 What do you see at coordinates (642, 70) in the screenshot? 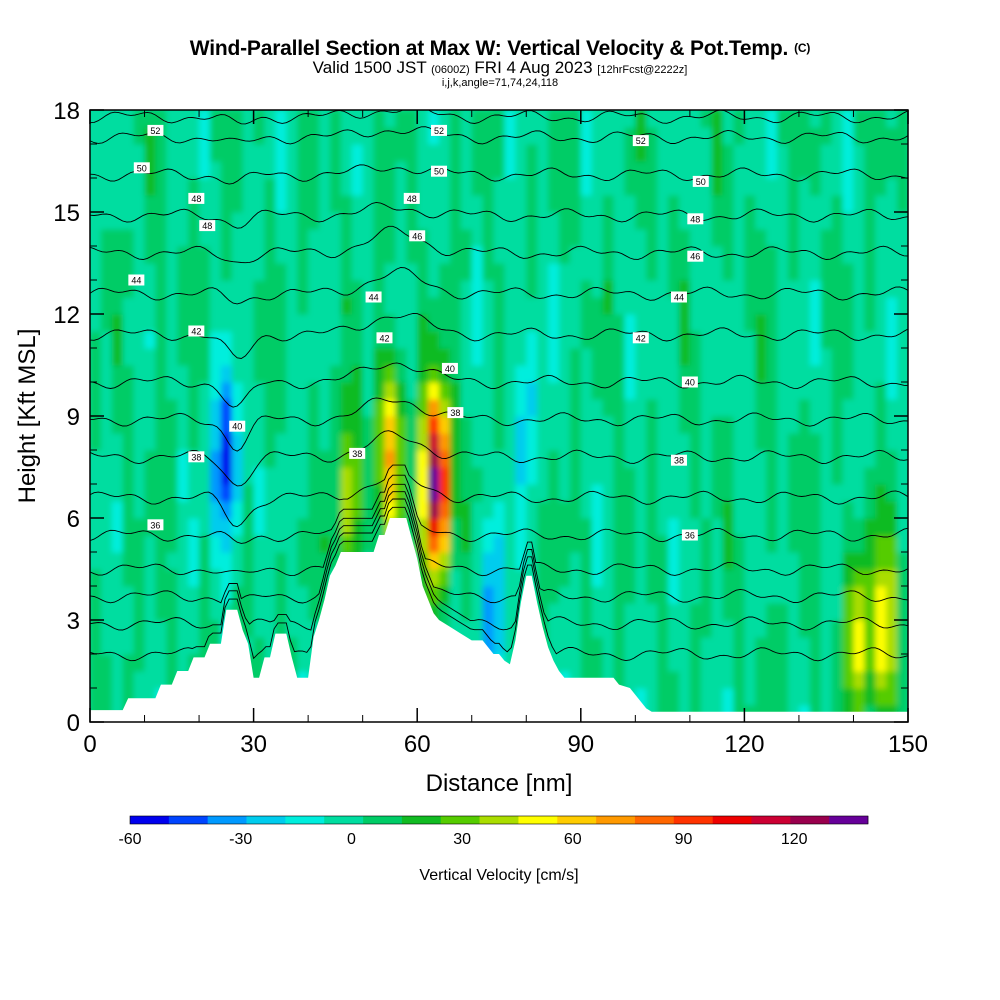
I see `forecast-tag: [12hrFcst@2222z]` at bounding box center [642, 70].